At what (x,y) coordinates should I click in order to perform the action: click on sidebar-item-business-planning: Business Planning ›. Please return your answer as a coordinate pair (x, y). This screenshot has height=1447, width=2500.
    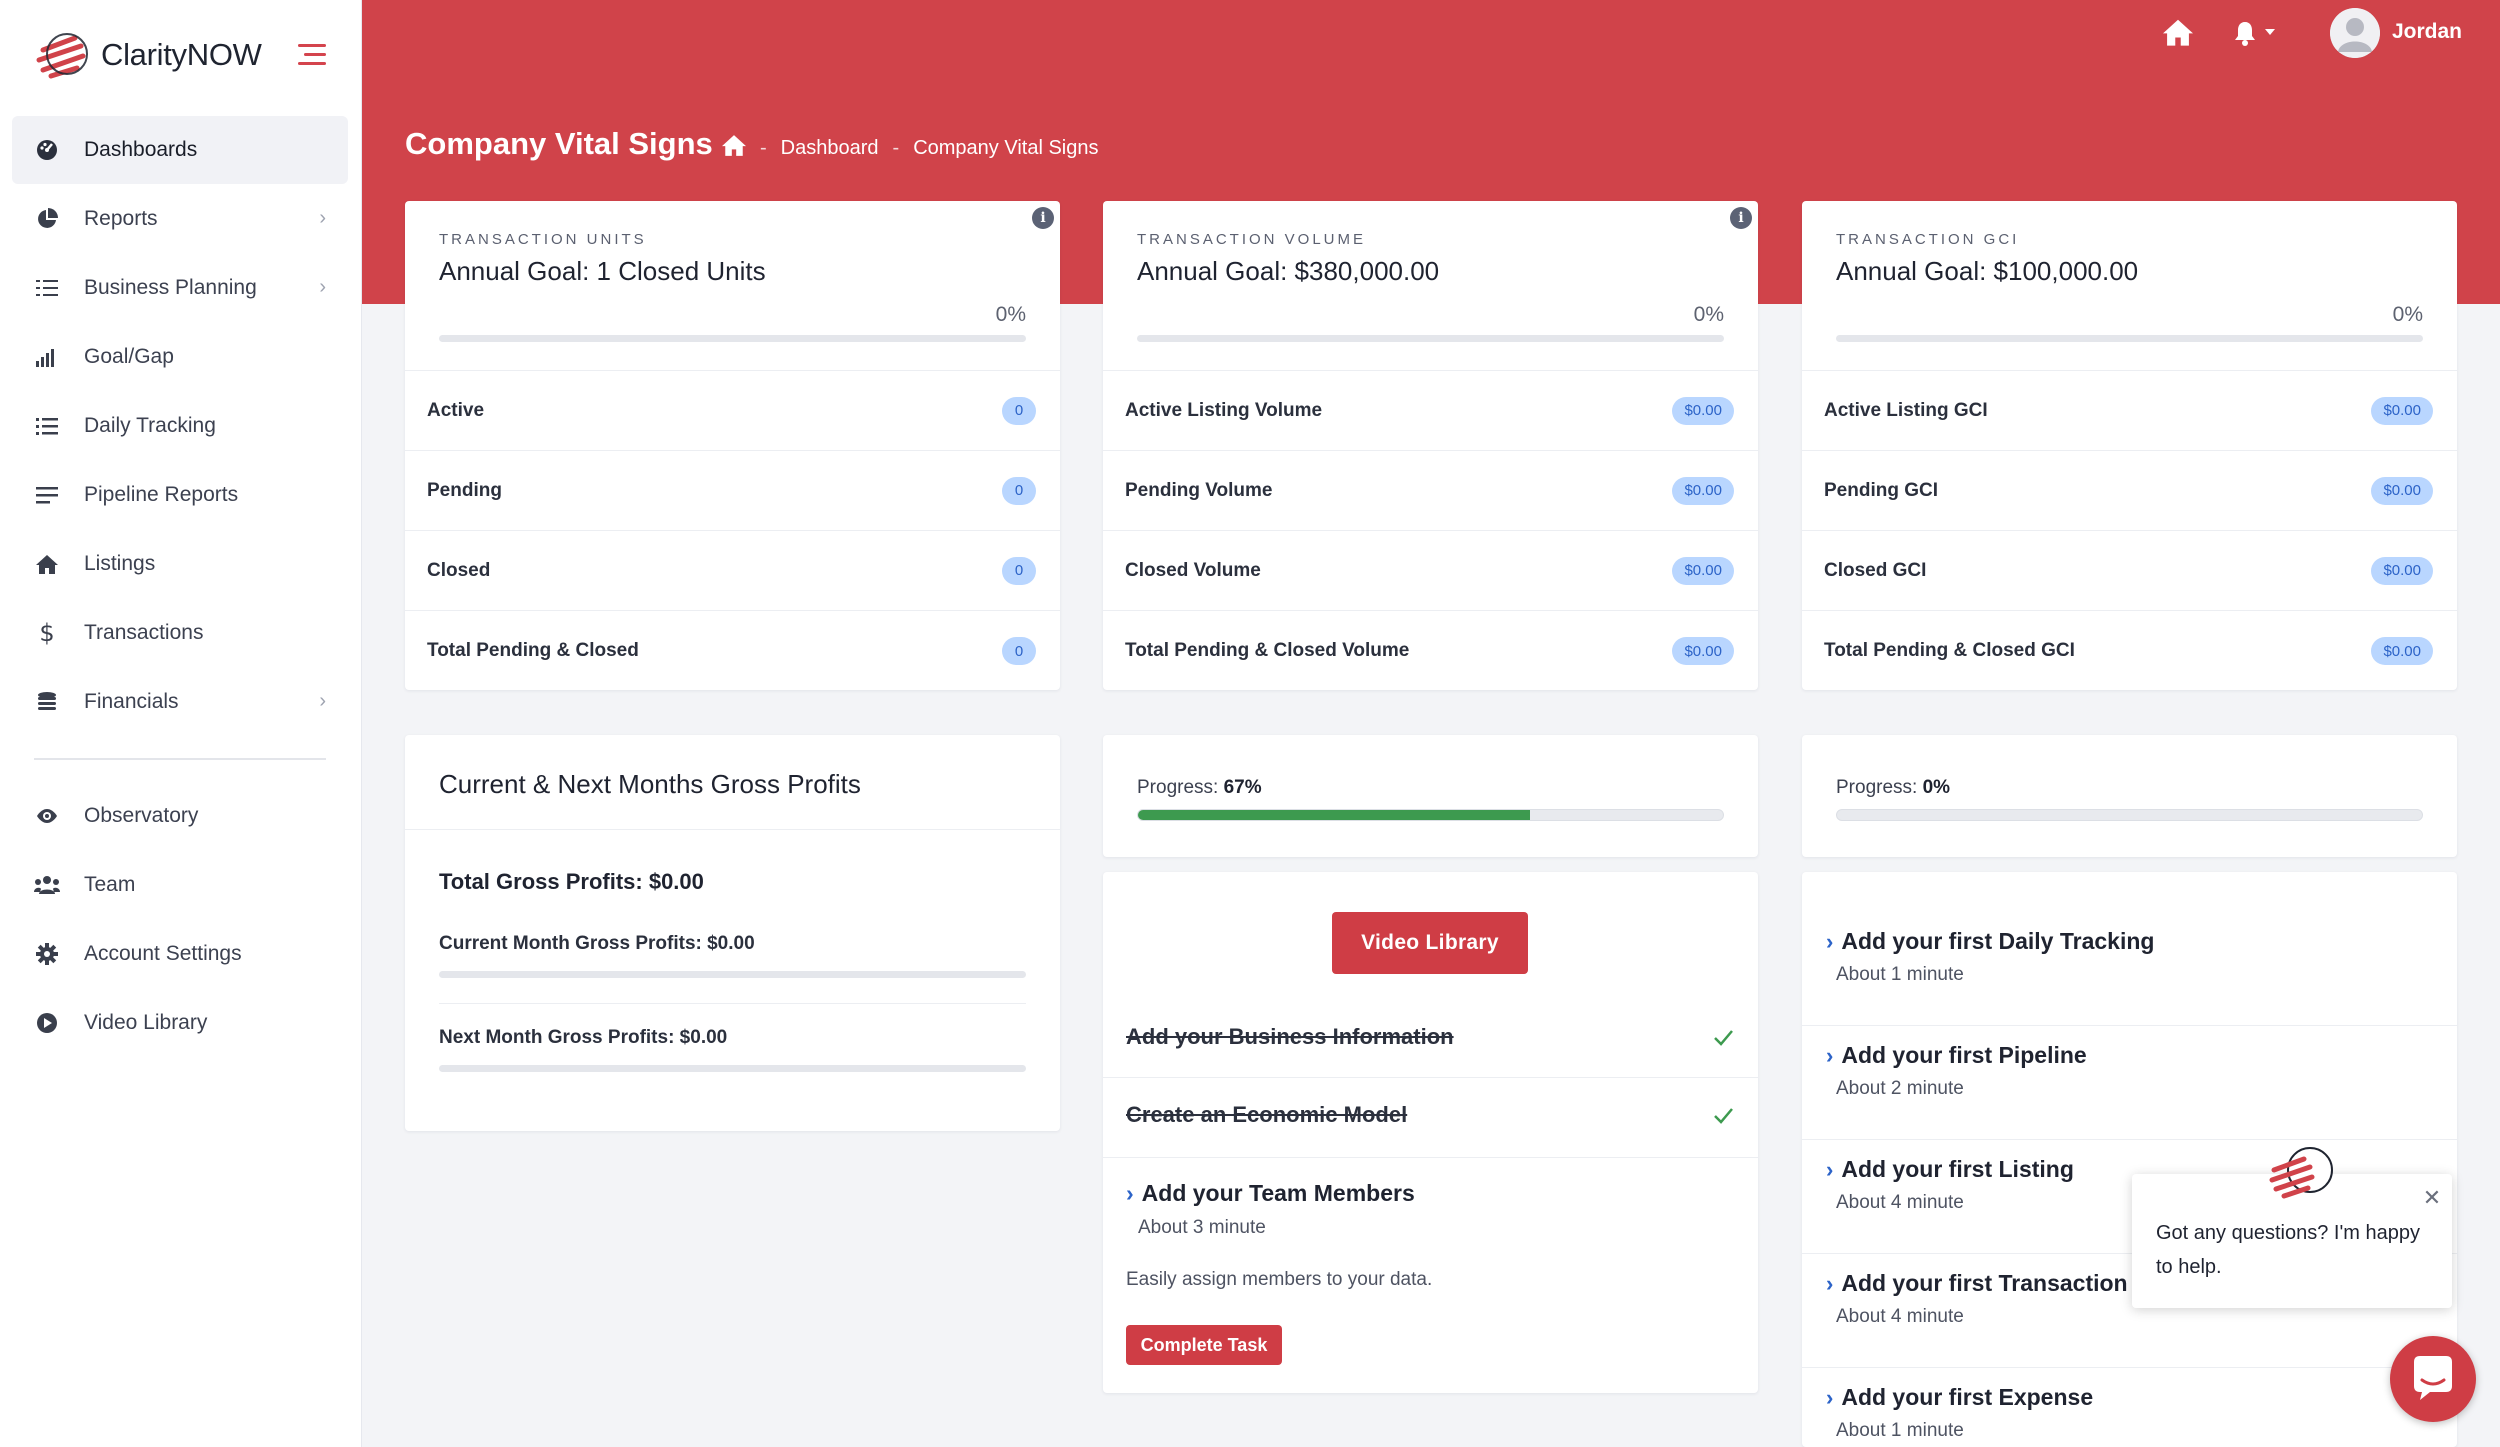
    Looking at the image, I should click on (180, 288).